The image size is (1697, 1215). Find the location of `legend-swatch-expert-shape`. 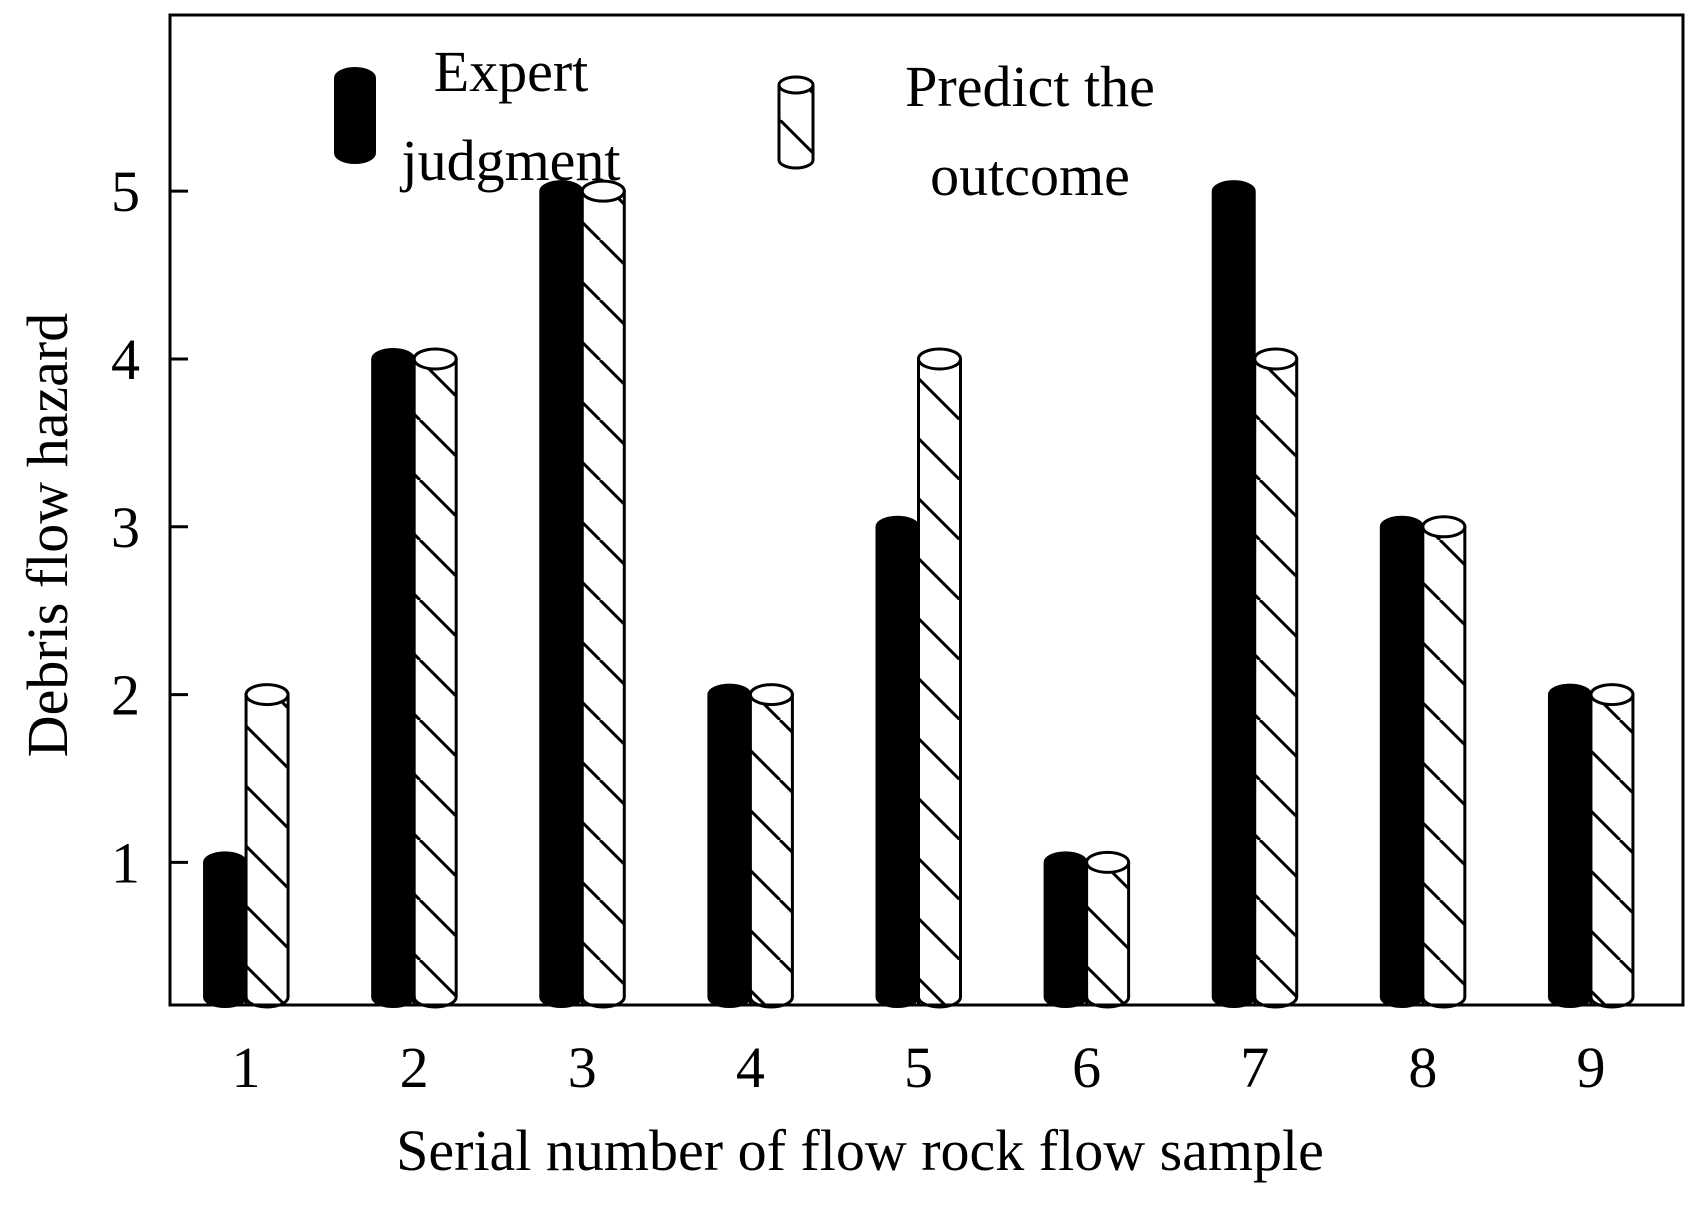

legend-swatch-expert-shape is located at coordinates (355, 115).